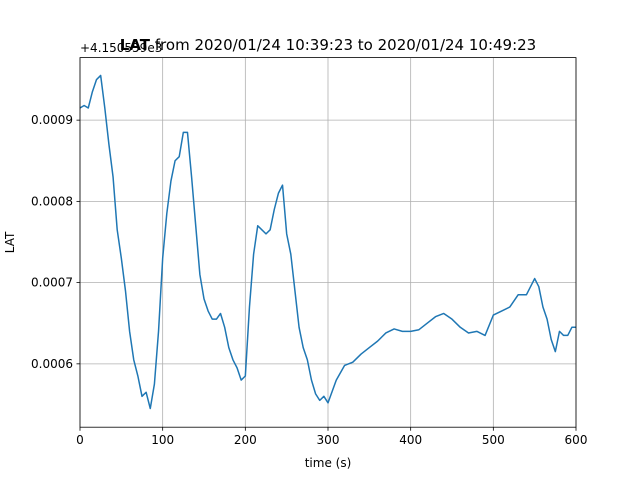 The height and width of the screenshot is (480, 640). Describe the element at coordinates (52, 364) in the screenshot. I see `y-tick-label: 0.0006` at that location.